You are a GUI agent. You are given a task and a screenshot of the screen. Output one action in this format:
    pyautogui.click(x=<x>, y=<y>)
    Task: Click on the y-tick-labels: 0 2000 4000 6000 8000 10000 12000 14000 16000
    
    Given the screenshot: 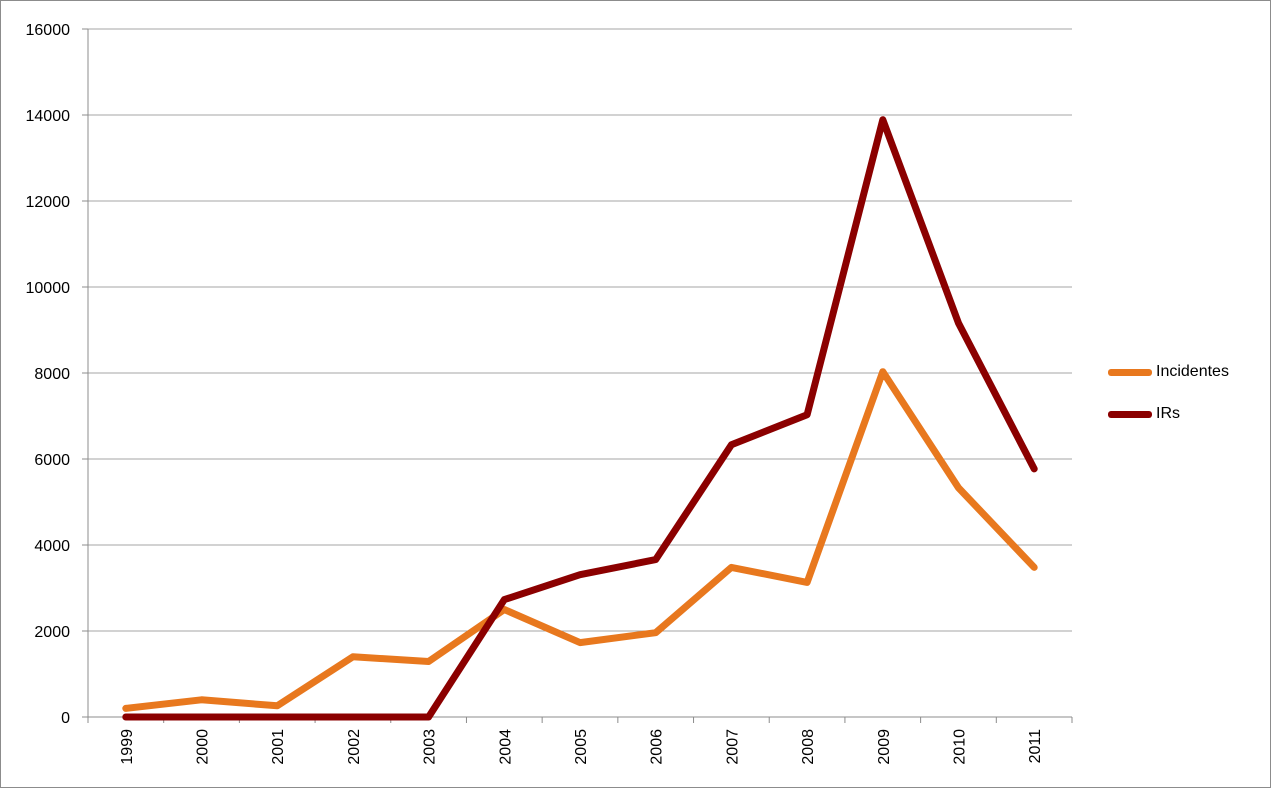 What is the action you would take?
    pyautogui.click(x=48, y=374)
    